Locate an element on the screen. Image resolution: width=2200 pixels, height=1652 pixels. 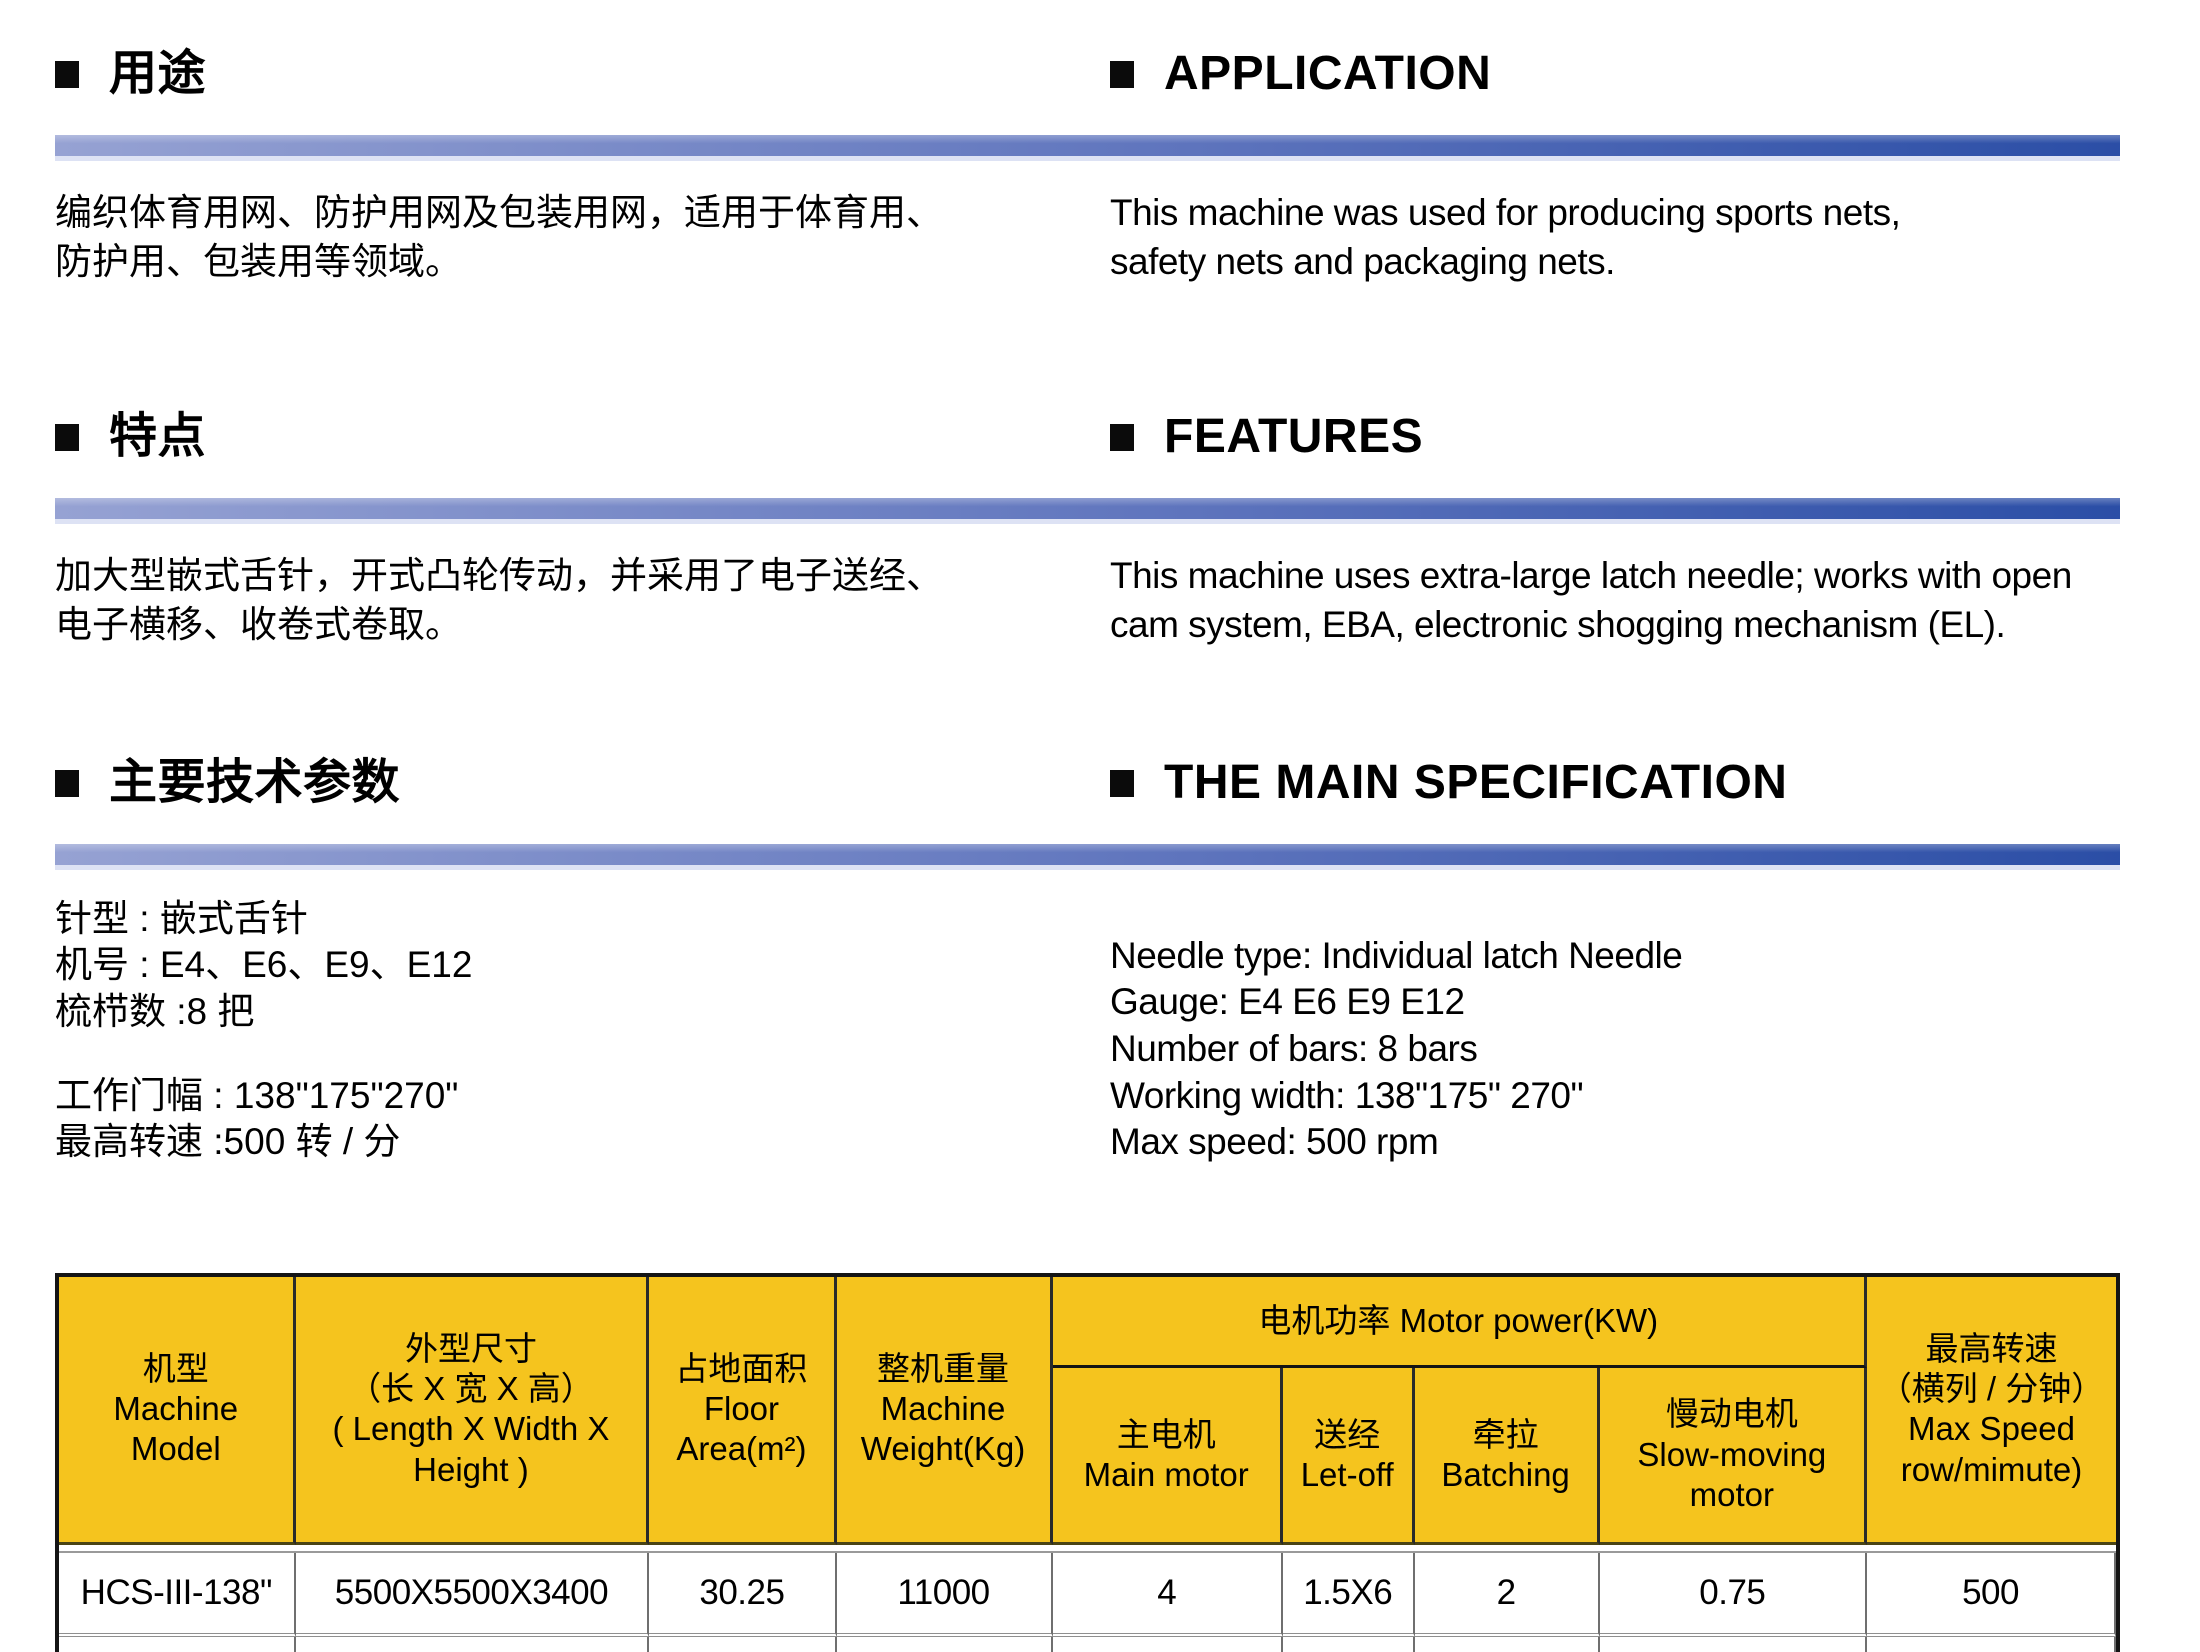
section-title-en: FEATURES is located at coordinates (1294, 437).